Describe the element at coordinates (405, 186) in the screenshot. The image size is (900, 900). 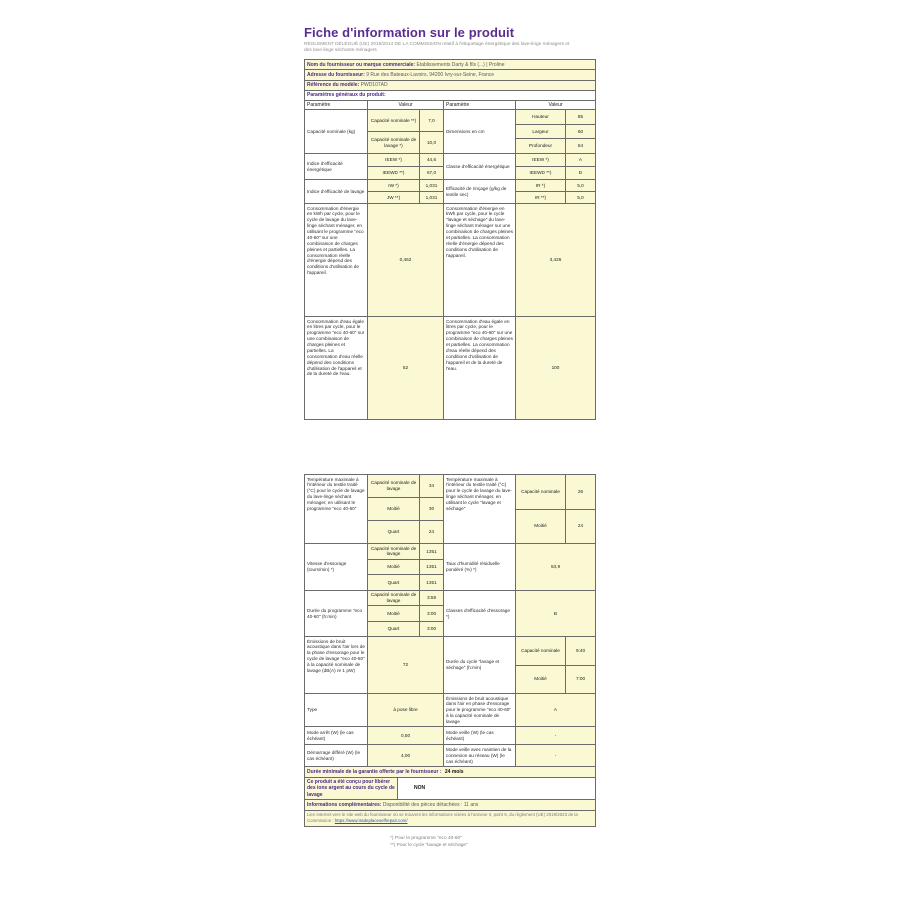
I see `sub-row: IW *) 1,031` at that location.